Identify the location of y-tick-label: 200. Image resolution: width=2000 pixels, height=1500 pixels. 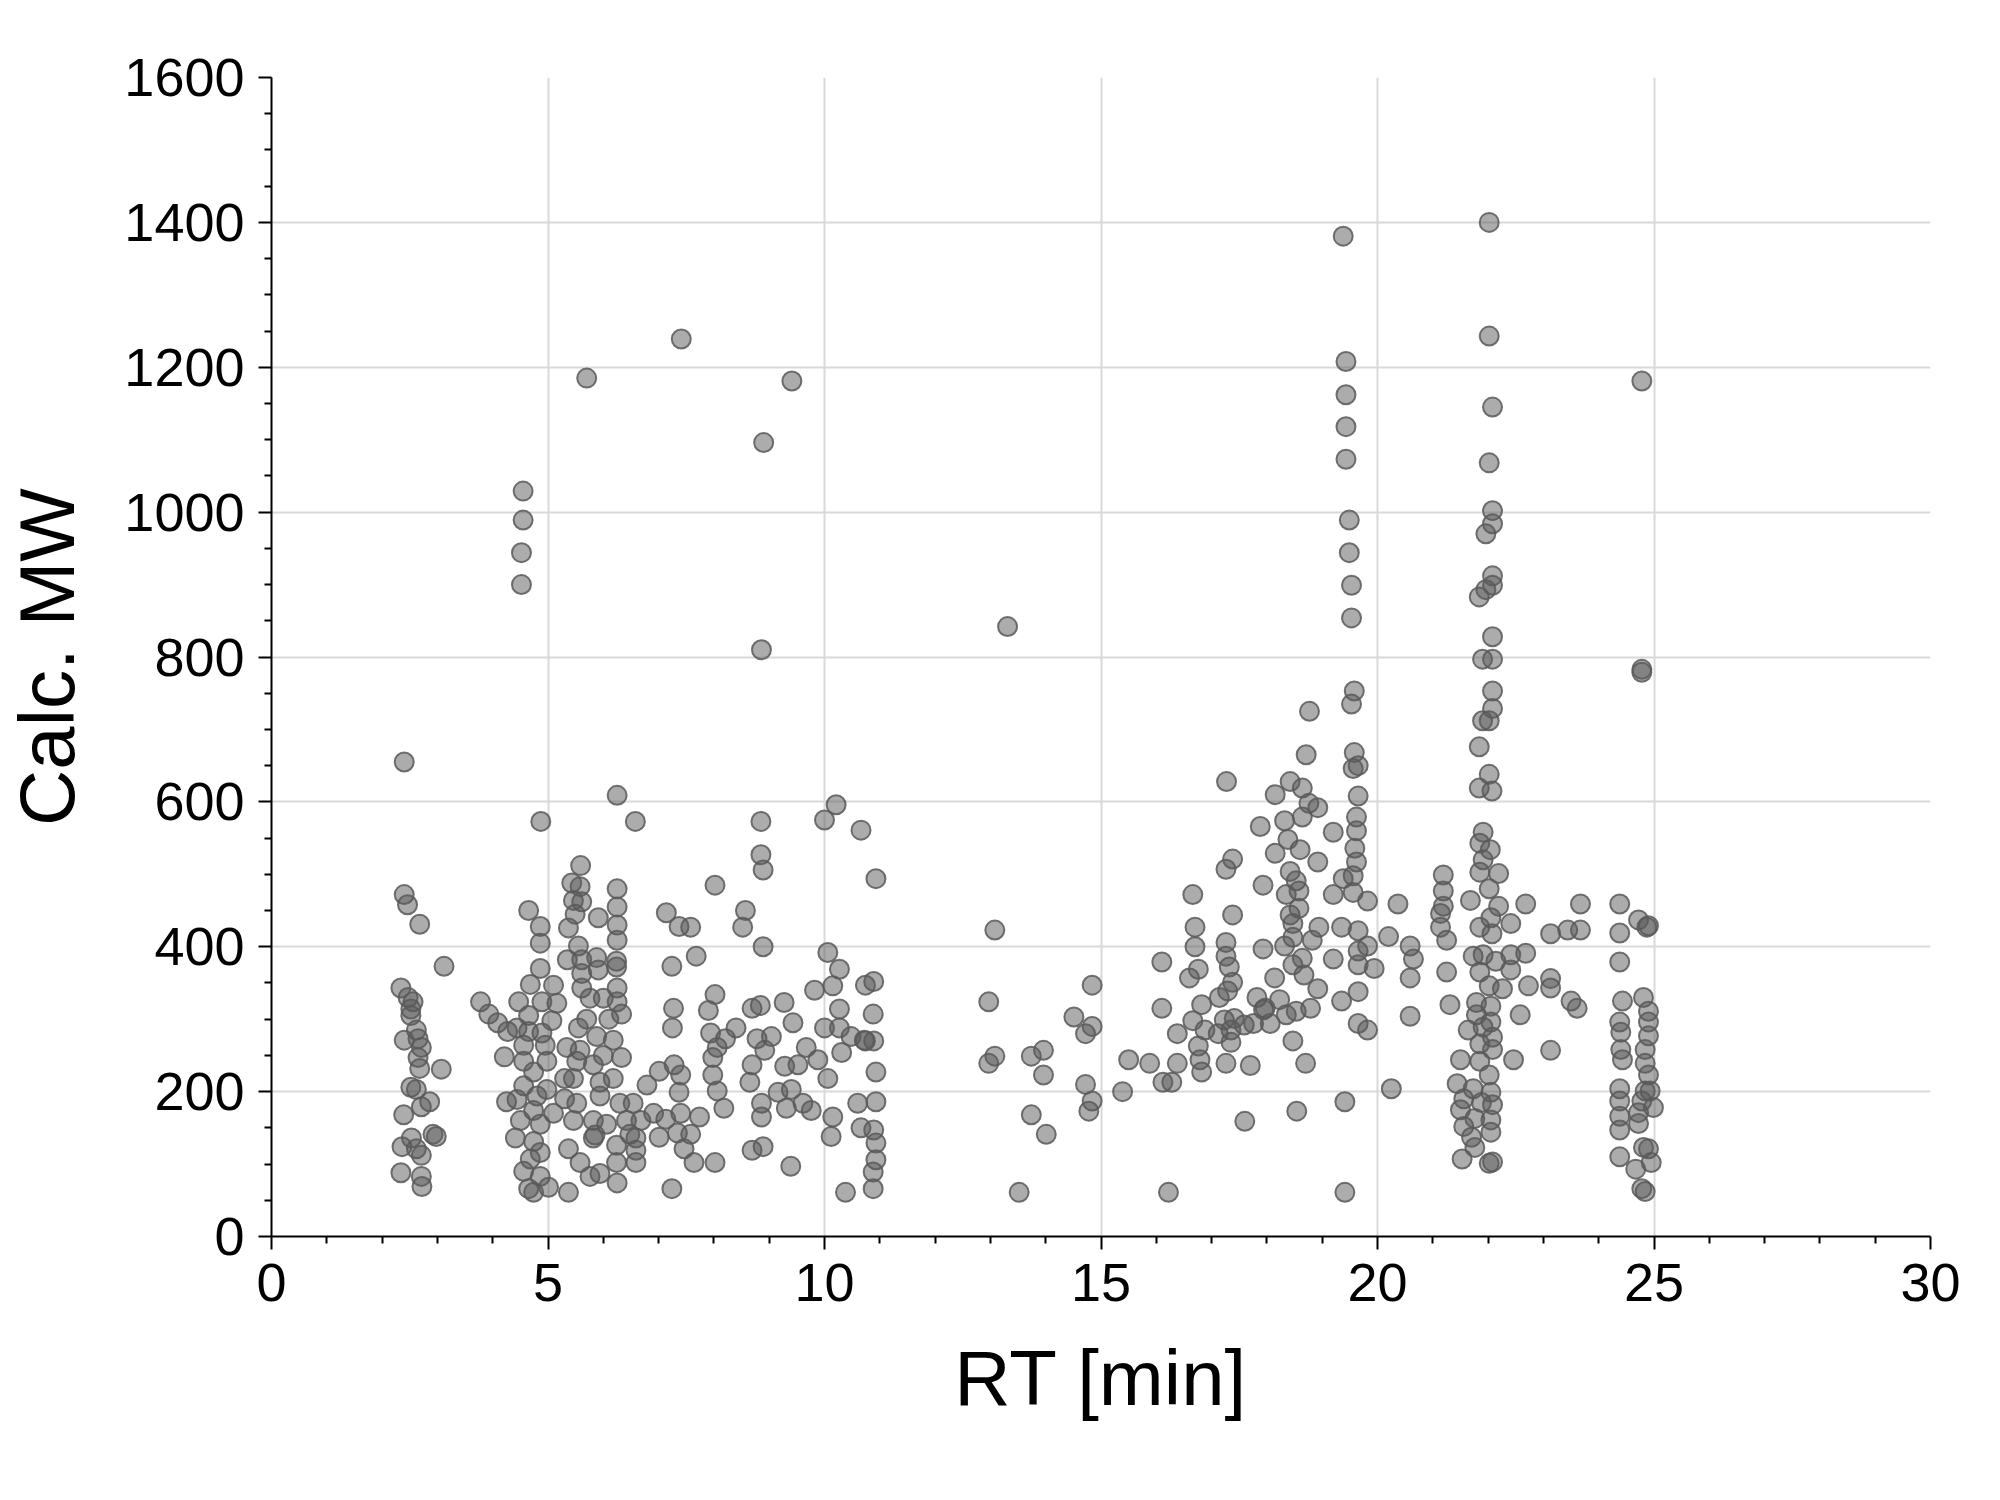
(199, 1091).